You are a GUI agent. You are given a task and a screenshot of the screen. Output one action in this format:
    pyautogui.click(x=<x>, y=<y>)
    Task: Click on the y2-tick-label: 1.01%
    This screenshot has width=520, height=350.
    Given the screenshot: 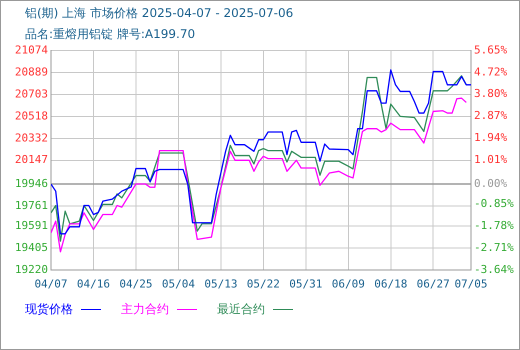 What is the action you would take?
    pyautogui.click(x=491, y=159)
    